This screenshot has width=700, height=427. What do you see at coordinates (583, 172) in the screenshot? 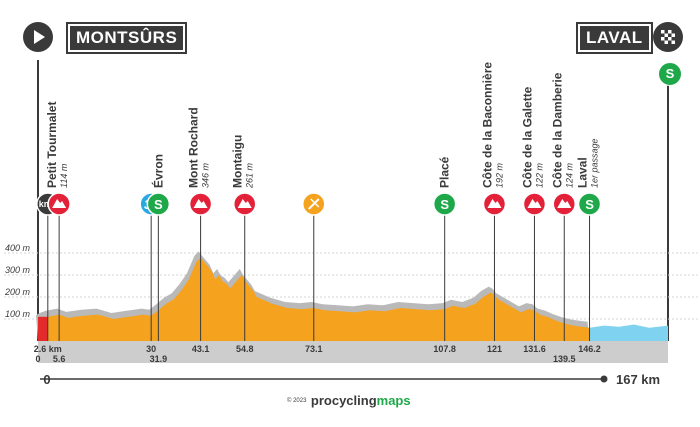
I see `poi-name: Laval` at bounding box center [583, 172].